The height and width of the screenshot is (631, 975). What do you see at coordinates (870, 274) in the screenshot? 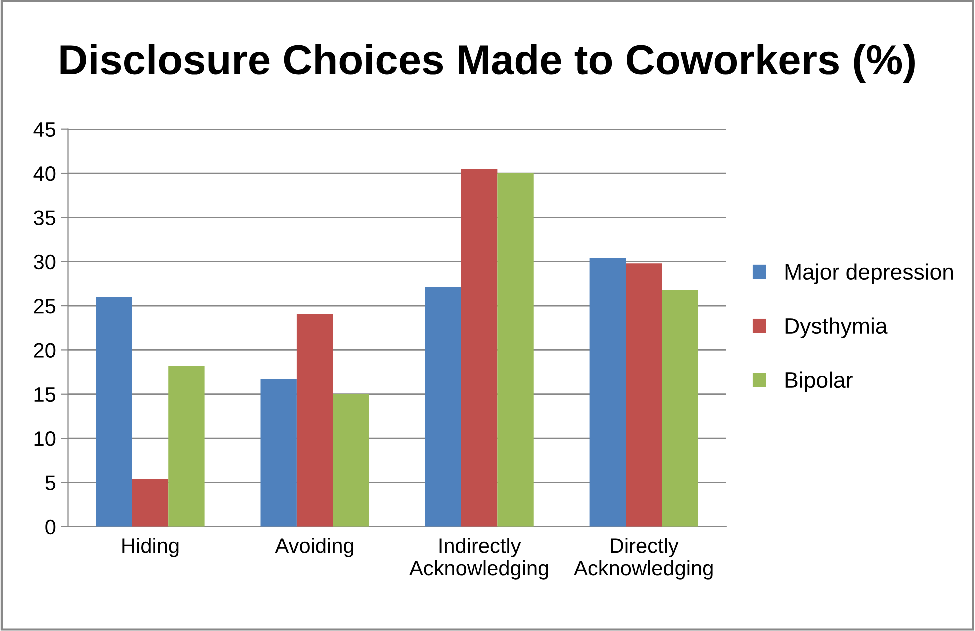
I see `legend-label: Major depression` at bounding box center [870, 274].